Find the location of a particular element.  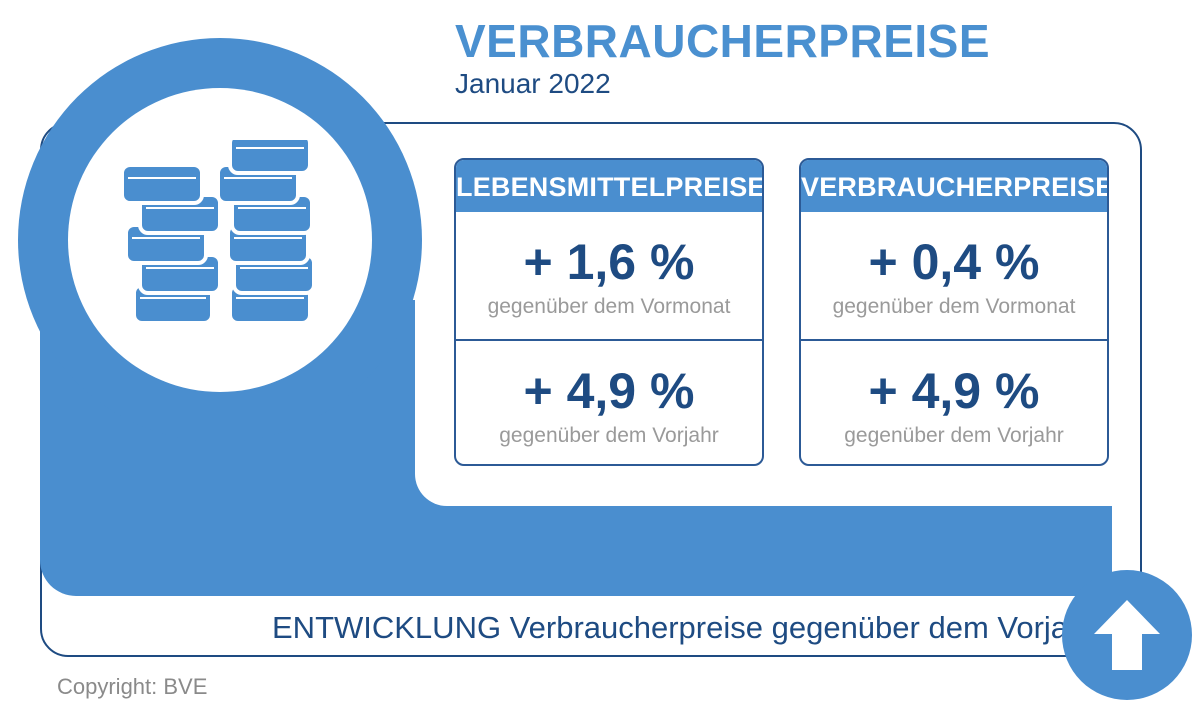

stat-value: + 0,4 % is located at coordinates (954, 262).